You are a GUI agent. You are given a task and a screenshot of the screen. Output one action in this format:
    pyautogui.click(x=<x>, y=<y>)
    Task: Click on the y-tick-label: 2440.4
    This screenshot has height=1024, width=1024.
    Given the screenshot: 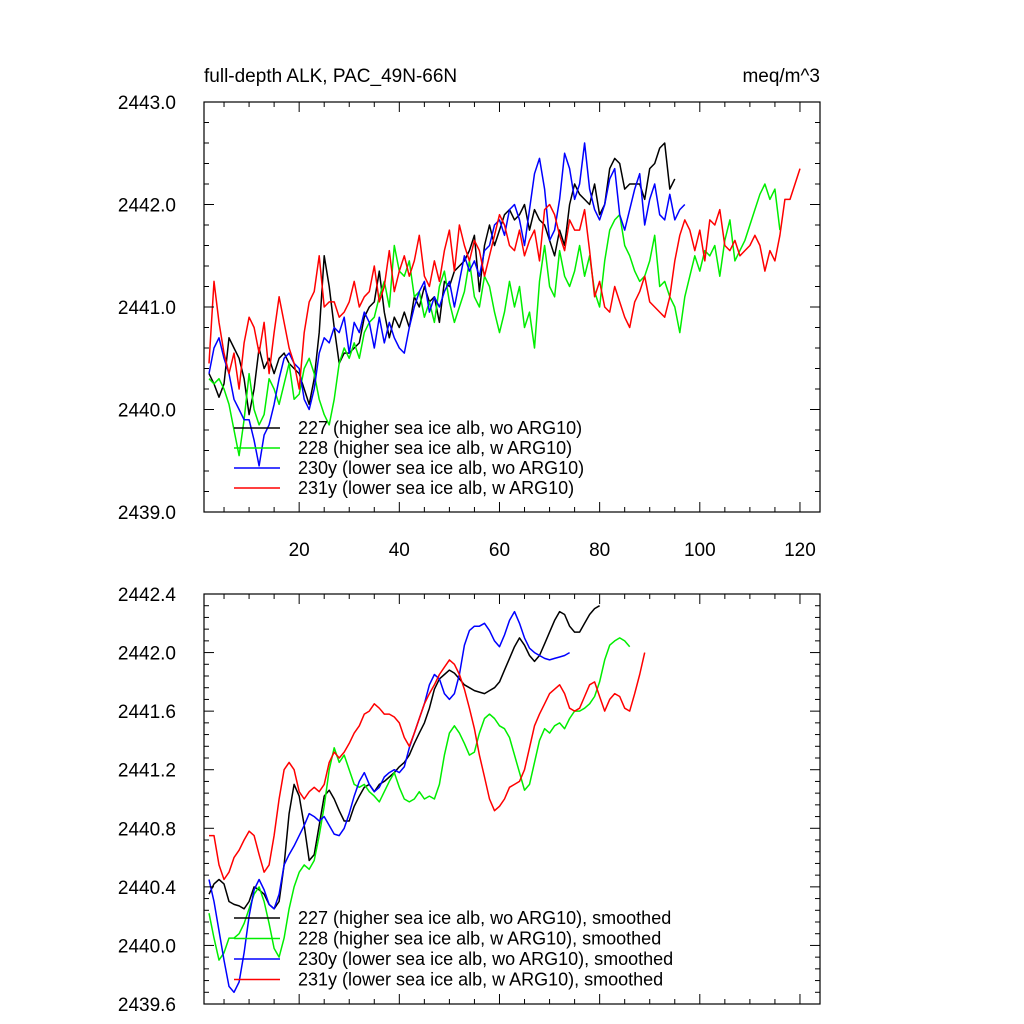 What is the action you would take?
    pyautogui.click(x=147, y=888)
    